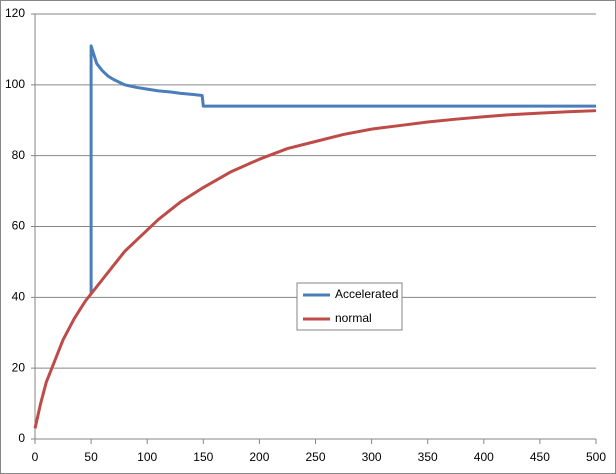 The height and width of the screenshot is (474, 616). Describe the element at coordinates (19, 155) in the screenshot. I see `y-tick-label: 80` at that location.